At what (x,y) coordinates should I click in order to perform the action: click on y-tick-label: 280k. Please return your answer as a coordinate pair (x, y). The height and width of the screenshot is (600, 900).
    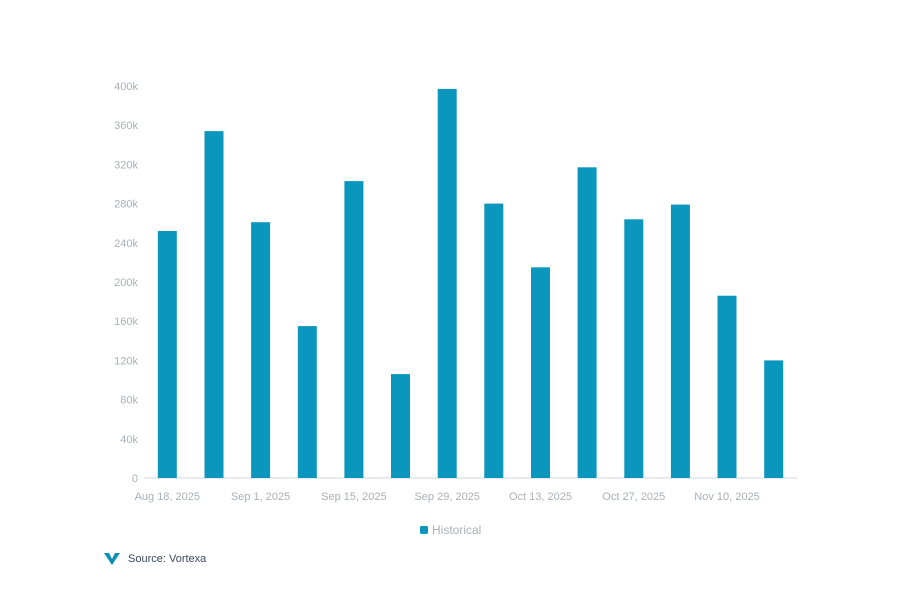
    Looking at the image, I should click on (126, 205).